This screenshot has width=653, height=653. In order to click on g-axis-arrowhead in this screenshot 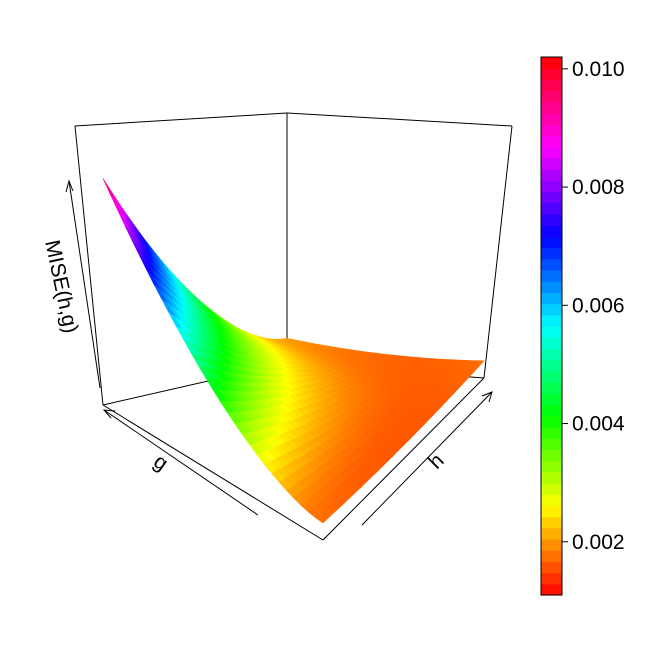, I will do `click(109, 414)`.